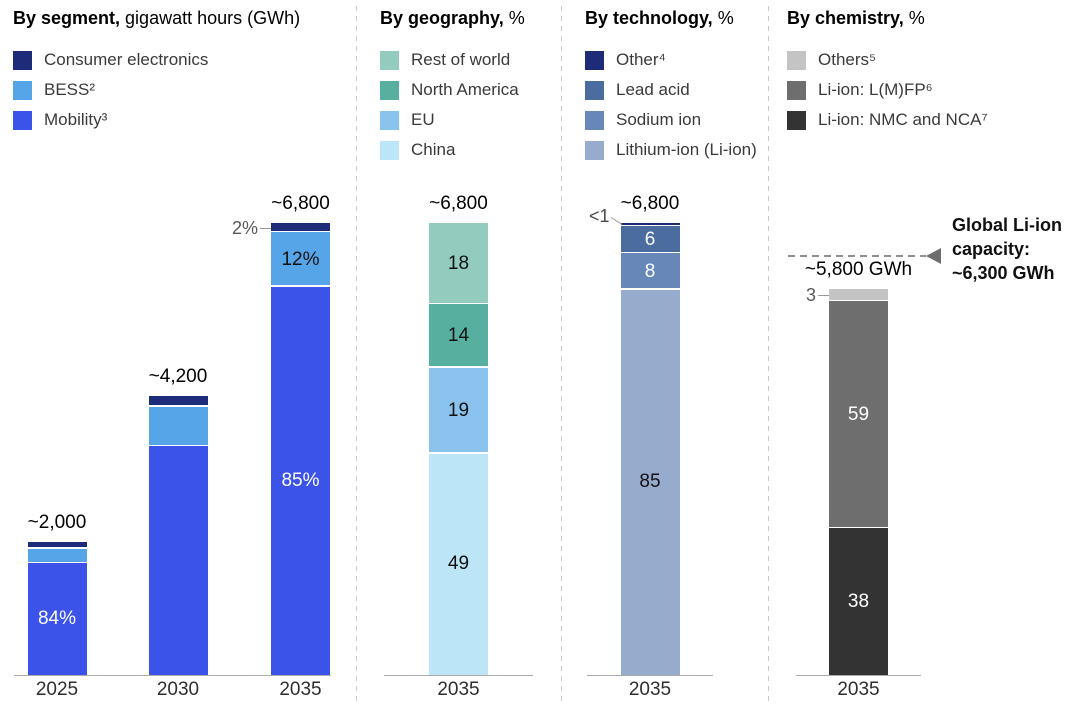 The image size is (1080, 710). I want to click on panel-technology-title-unit: %, so click(723, 18).